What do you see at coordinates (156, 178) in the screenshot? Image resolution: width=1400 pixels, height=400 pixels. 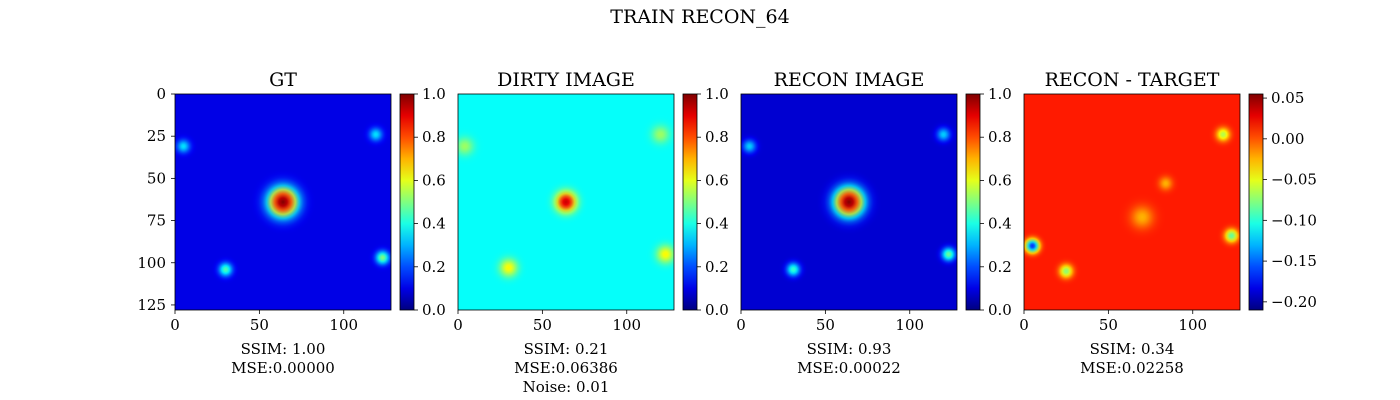 I see `y-tick-label: 50` at bounding box center [156, 178].